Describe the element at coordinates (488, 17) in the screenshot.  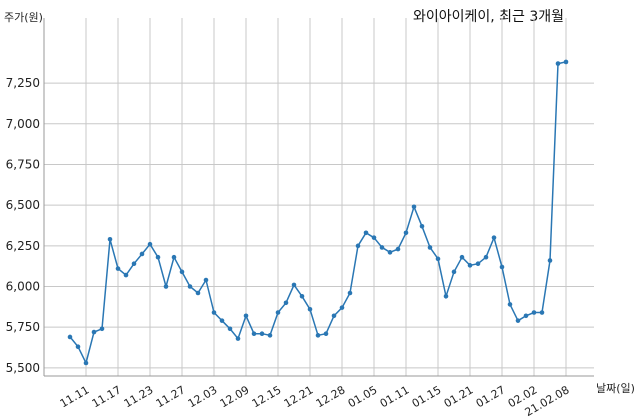
I see `chart-title: 와이아이케이, 최근 3개월` at that location.